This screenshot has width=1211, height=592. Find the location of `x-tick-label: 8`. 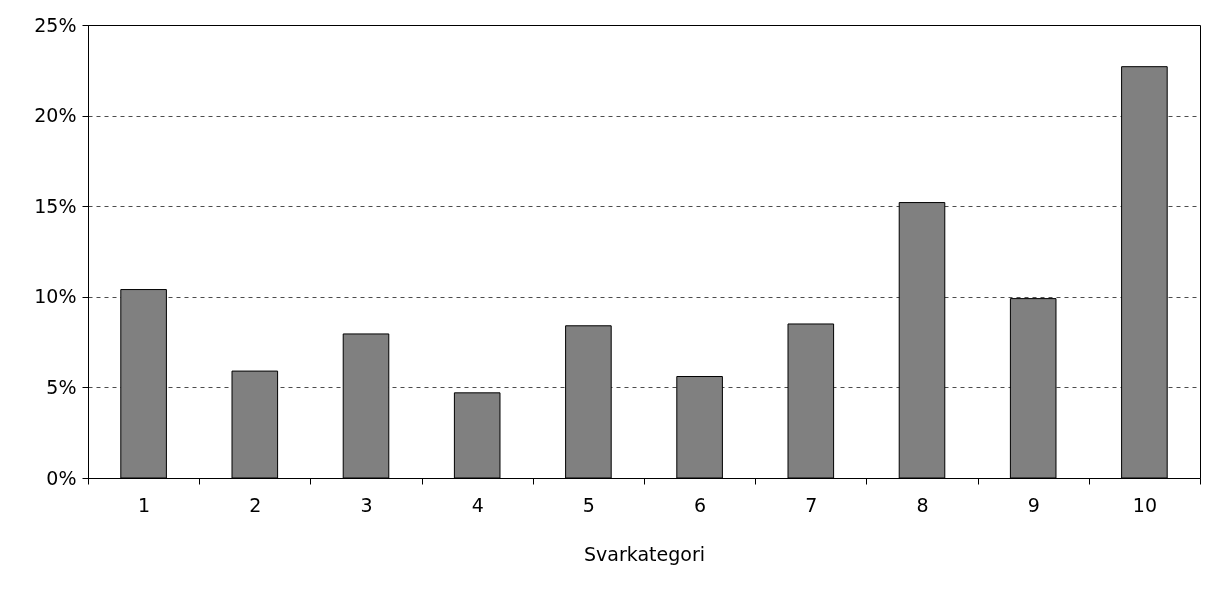

x-tick-label: 8 is located at coordinates (922, 504).